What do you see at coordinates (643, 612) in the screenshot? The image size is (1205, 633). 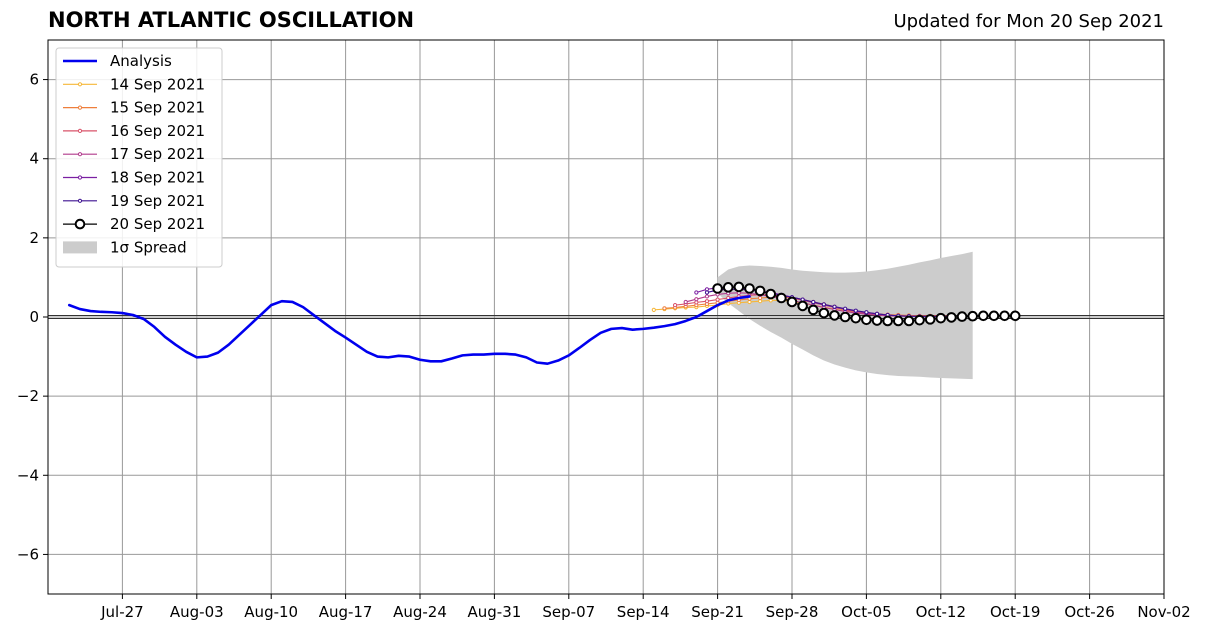 I see `x-tick-label: Sep-14` at bounding box center [643, 612].